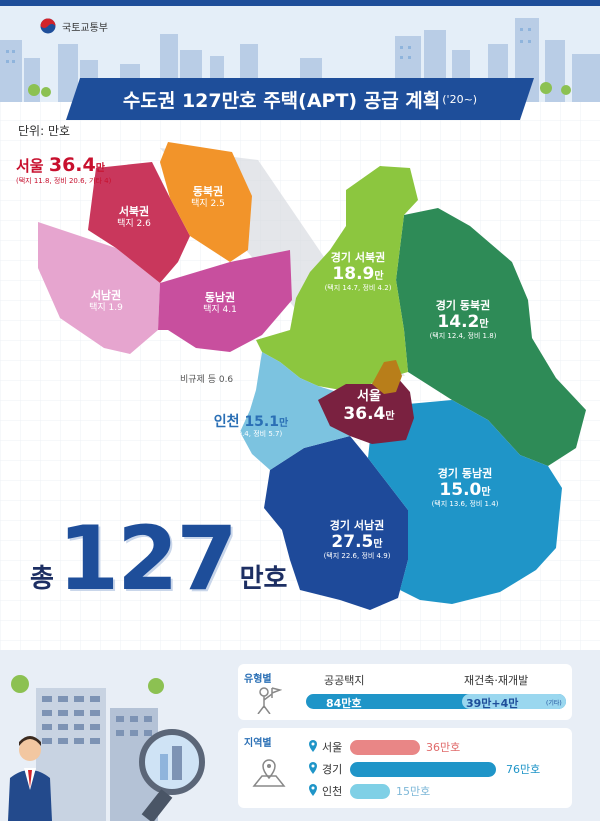  What do you see at coordinates (106, 748) in the screenshot?
I see `apartment-illustration` at bounding box center [106, 748].